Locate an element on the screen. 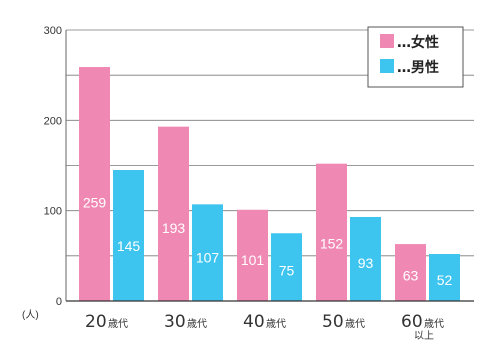 This screenshot has width=477, height=342. x-tick-suffix-40歳代-0: 歳代 is located at coordinates (276, 324).